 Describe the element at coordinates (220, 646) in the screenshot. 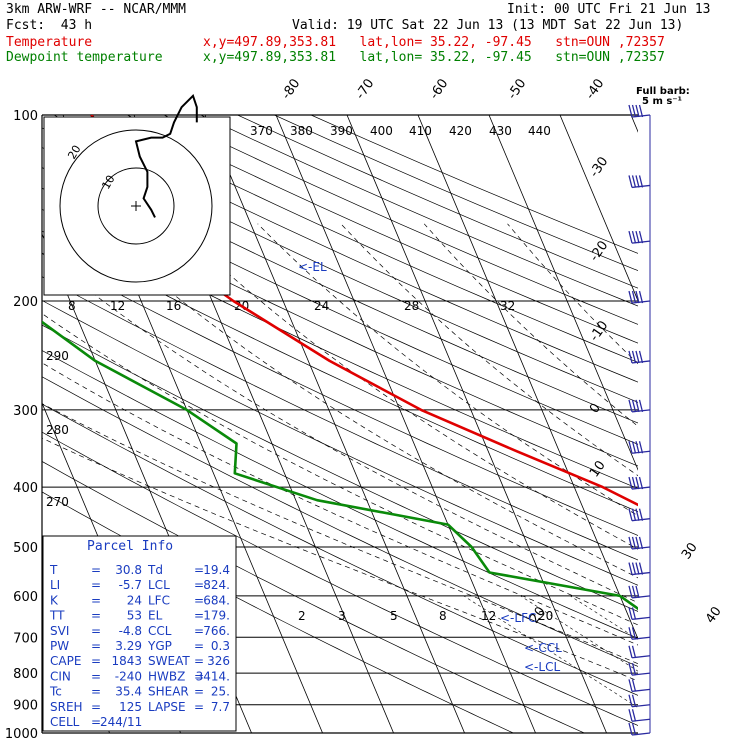

I see `parcel-value: 0.3` at that location.